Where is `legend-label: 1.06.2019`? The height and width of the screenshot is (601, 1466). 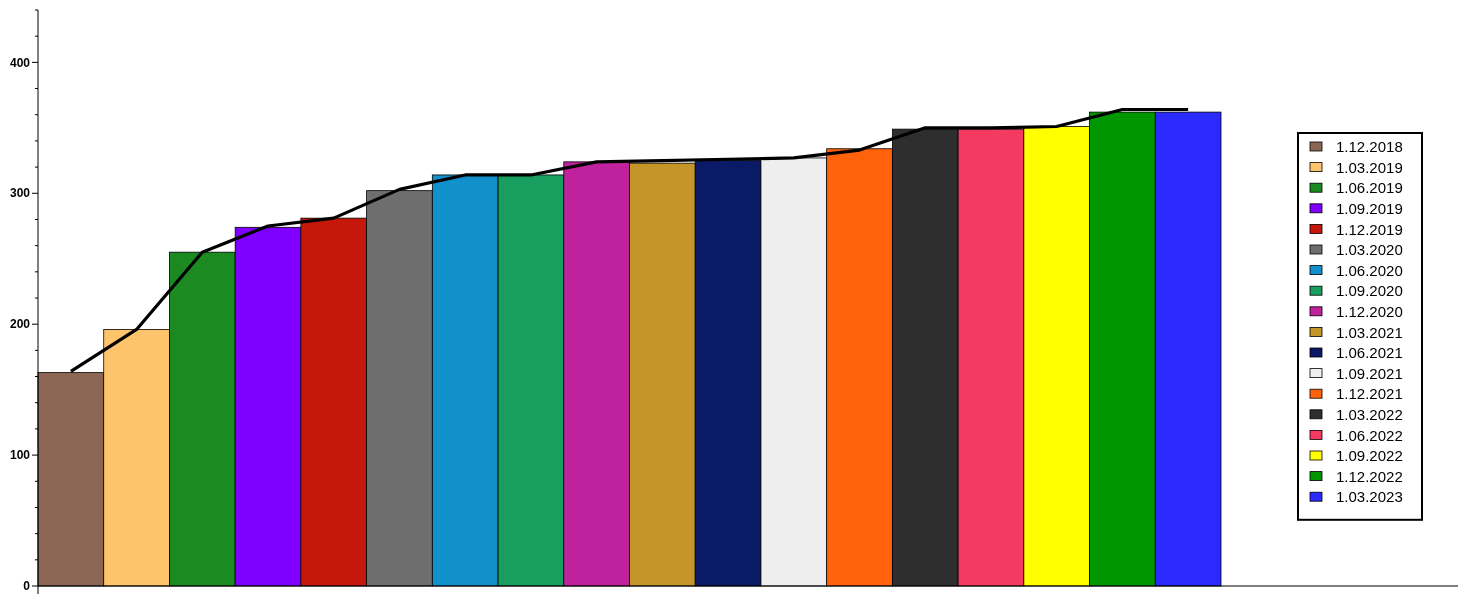
legend-label: 1.06.2019 is located at coordinates (1369, 188).